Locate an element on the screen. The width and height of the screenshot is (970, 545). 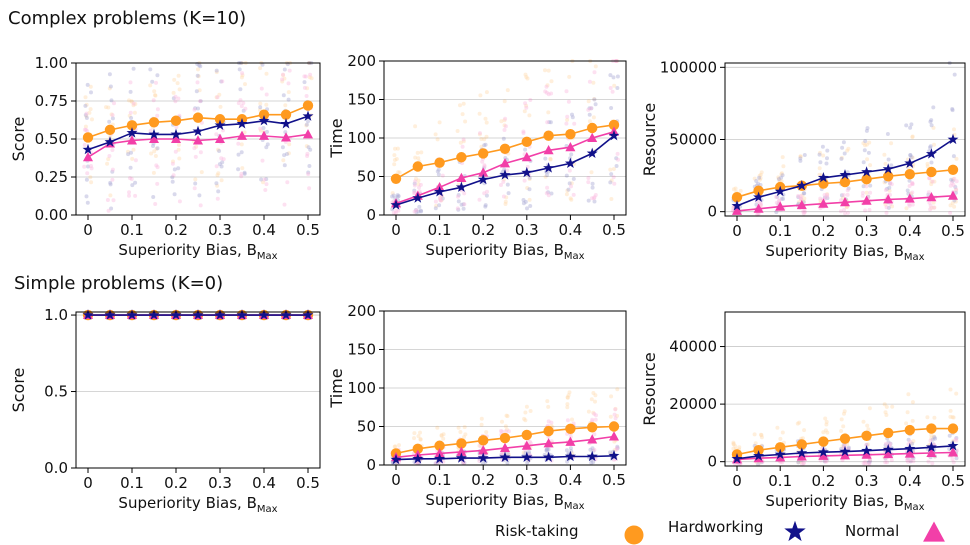
legend-marker-normal is located at coordinates (934, 531).